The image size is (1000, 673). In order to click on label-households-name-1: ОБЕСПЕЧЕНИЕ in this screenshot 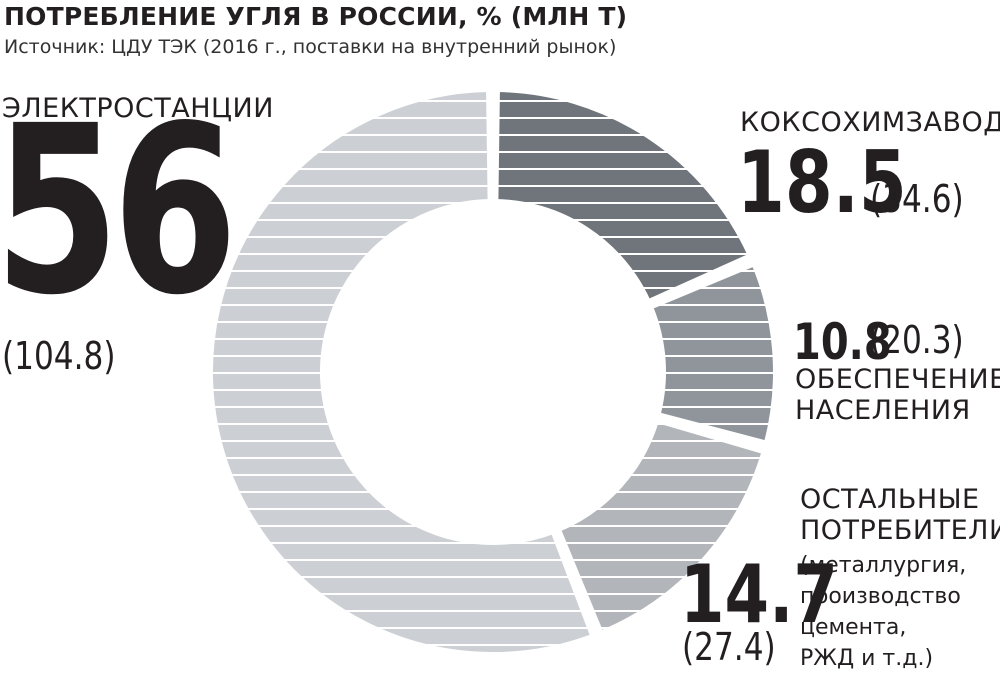, I will do `click(897, 379)`.